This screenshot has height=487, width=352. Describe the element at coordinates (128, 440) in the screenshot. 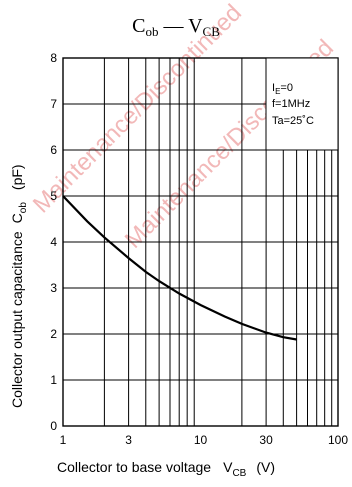

I see `x-tick-label: 3` at that location.